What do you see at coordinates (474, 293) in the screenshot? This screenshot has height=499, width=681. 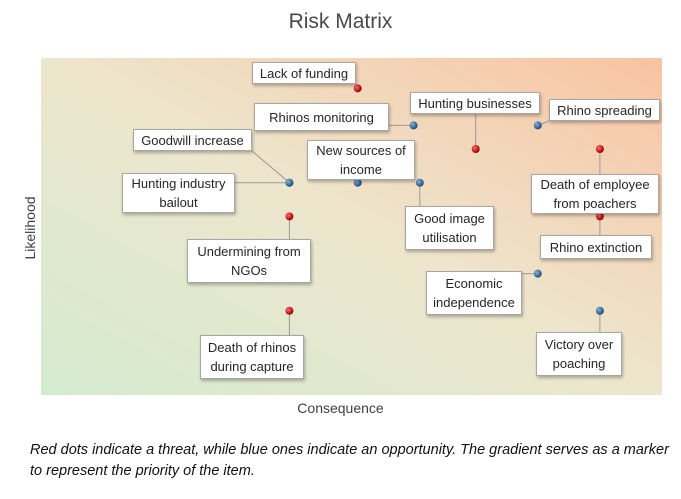 I see `label-economic-independence: Economic independence` at bounding box center [474, 293].